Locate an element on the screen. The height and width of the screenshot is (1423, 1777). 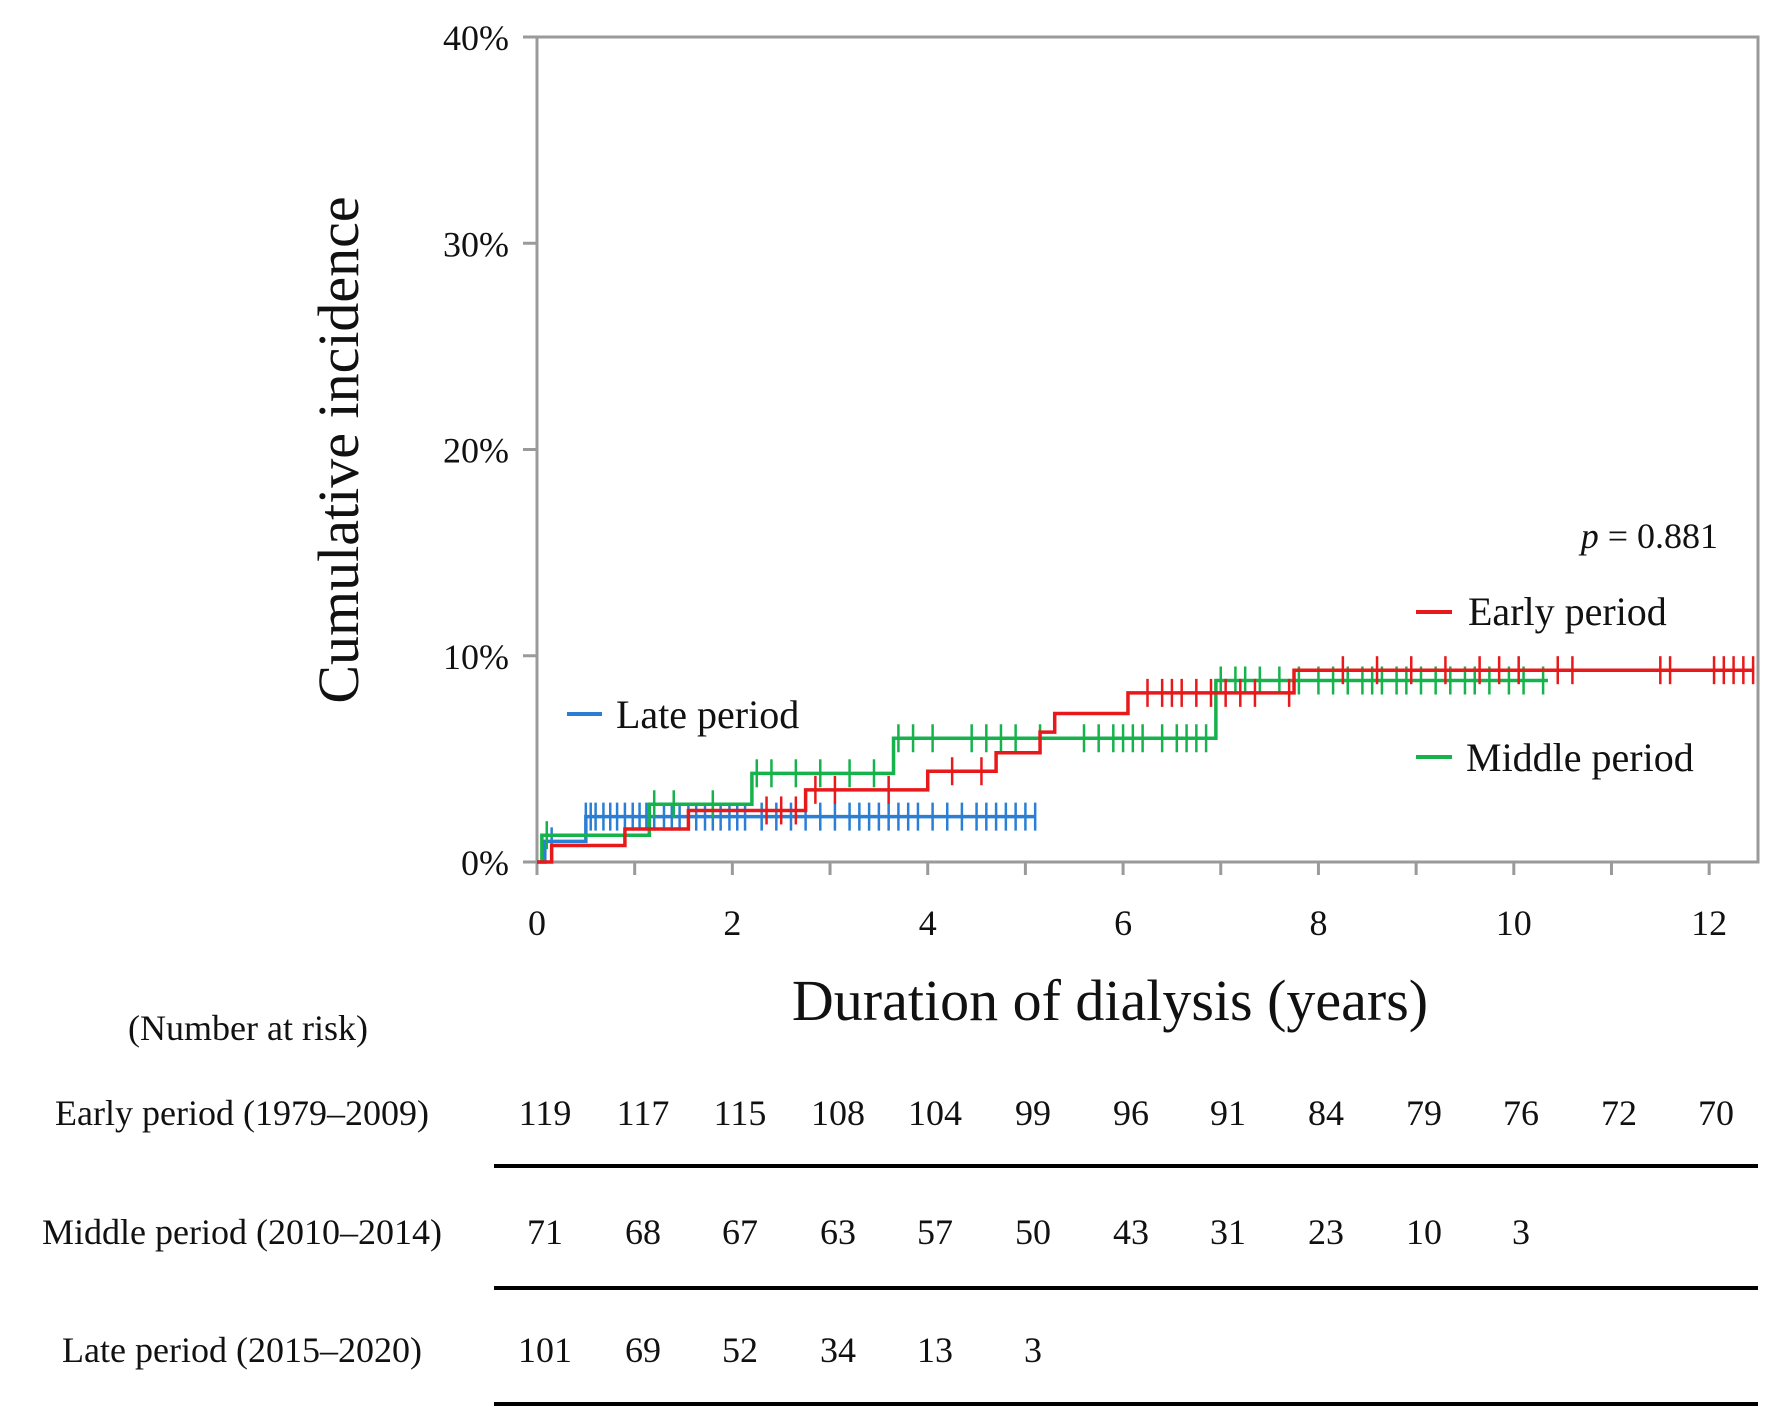
risk-value-early: 99 is located at coordinates (1033, 1113).